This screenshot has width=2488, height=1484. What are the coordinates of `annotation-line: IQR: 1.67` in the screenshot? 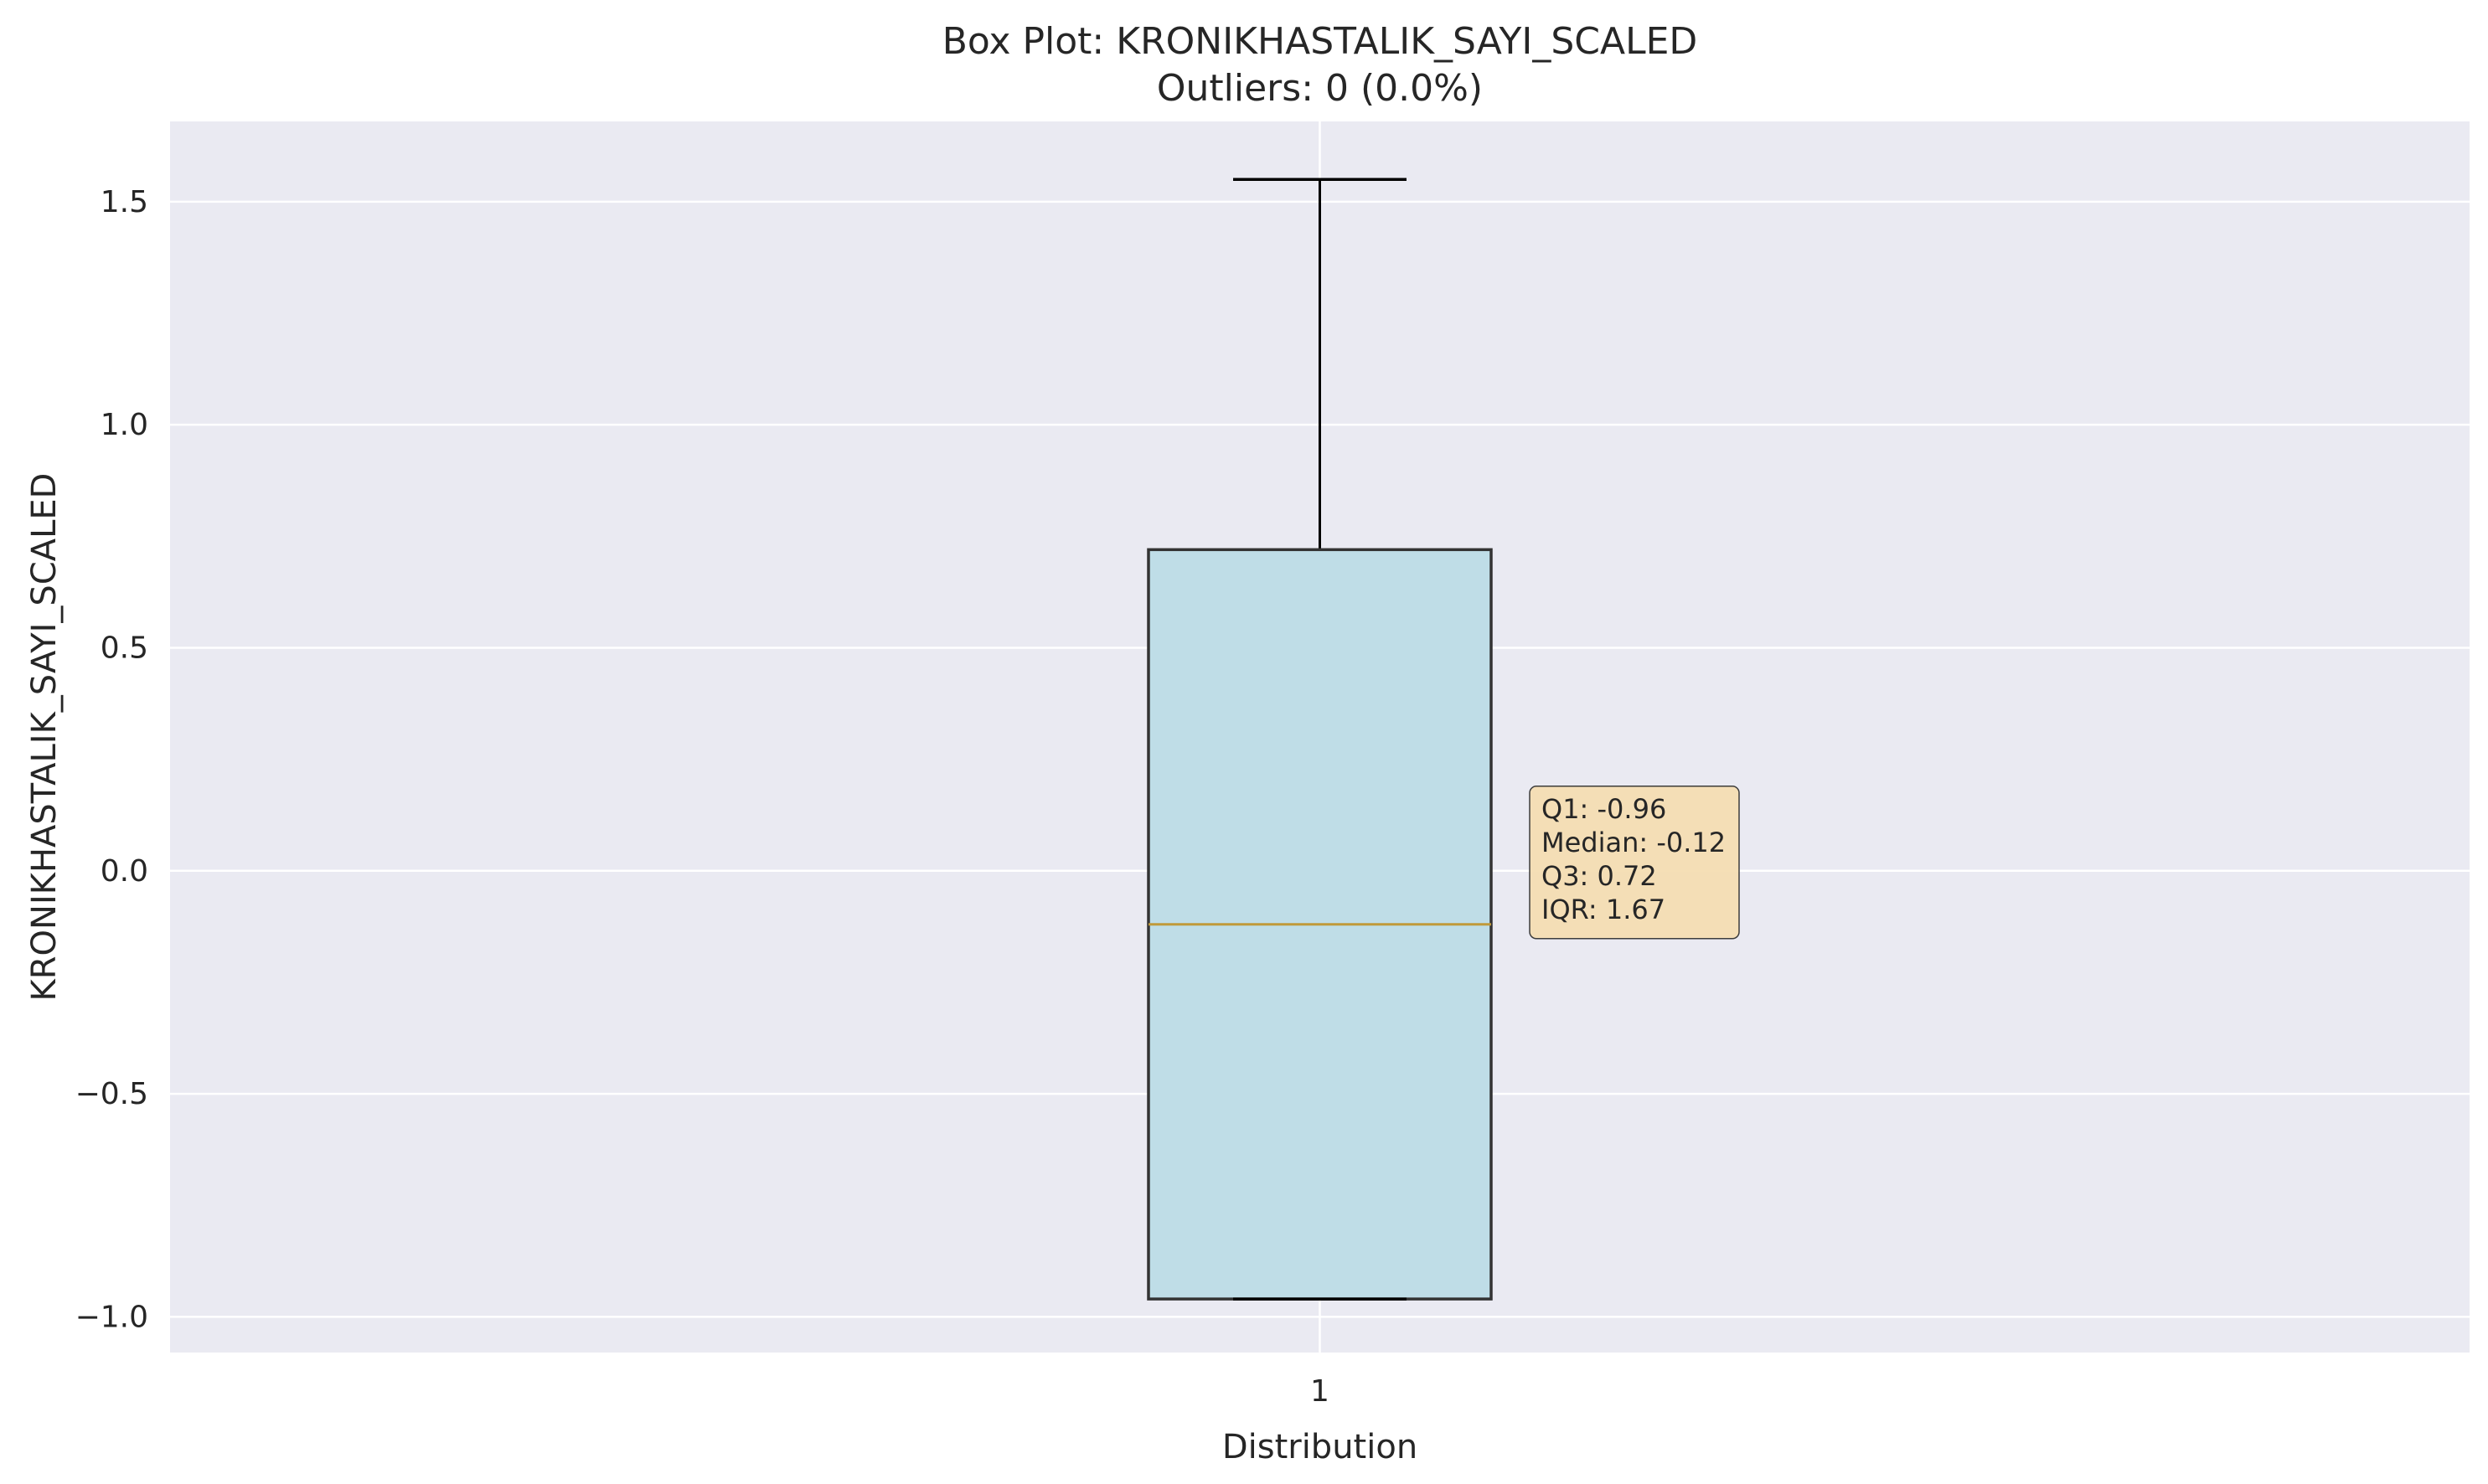 It's located at (1603, 910).